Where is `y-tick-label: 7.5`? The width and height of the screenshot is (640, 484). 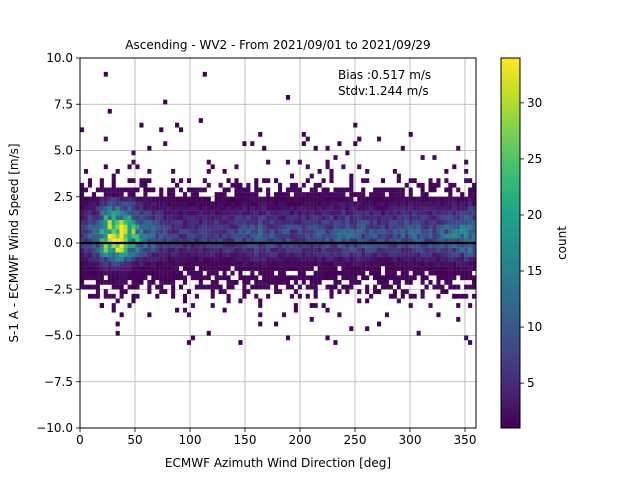 y-tick-label: 7.5 is located at coordinates (63, 104).